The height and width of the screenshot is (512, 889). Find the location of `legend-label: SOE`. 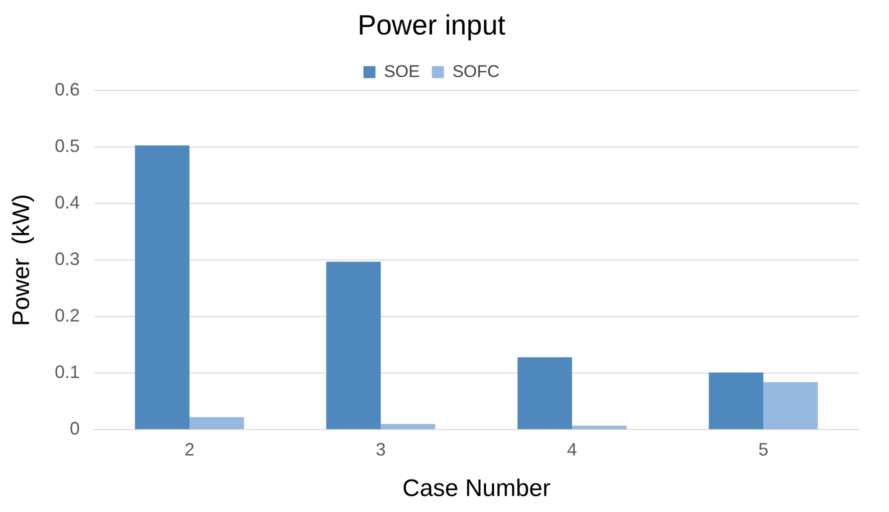

legend-label: SOE is located at coordinates (402, 71).